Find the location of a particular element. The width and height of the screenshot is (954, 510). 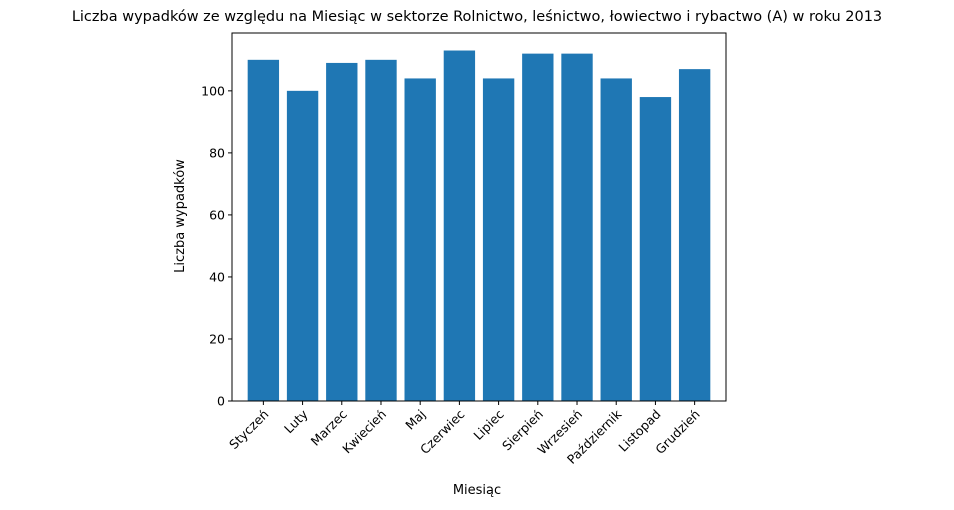

x-tick-label: Styczeń is located at coordinates (248, 429).